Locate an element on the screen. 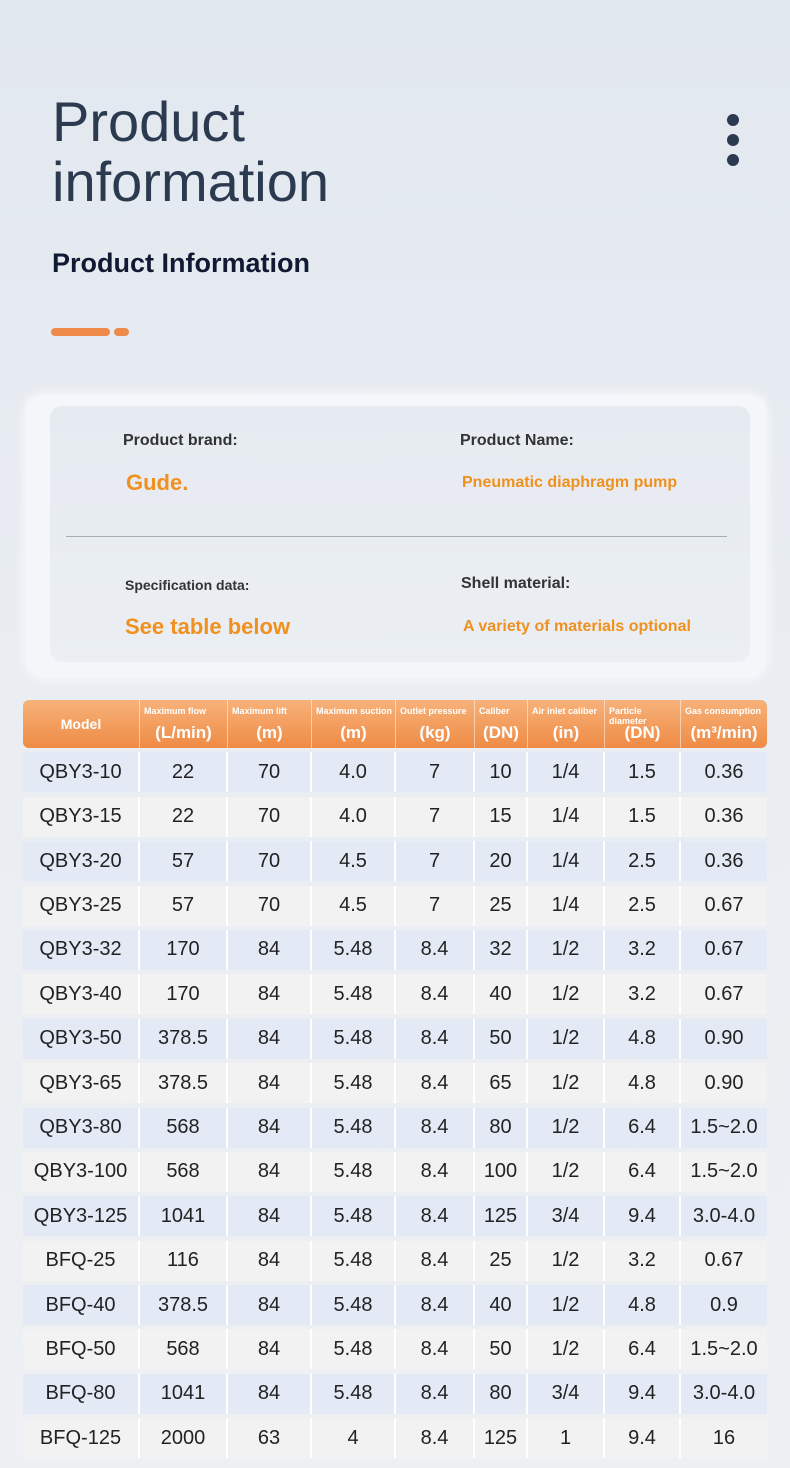  table-cell: 0.36 is located at coordinates (724, 816).